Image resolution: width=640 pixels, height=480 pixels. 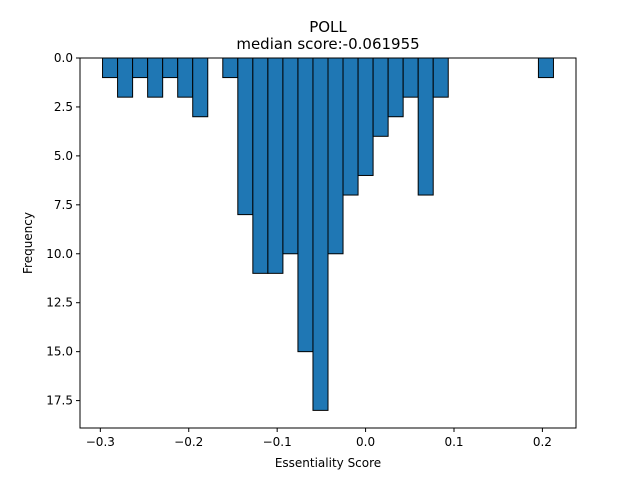 What do you see at coordinates (63, 107) in the screenshot?
I see `y-tick-label: 2.5` at bounding box center [63, 107].